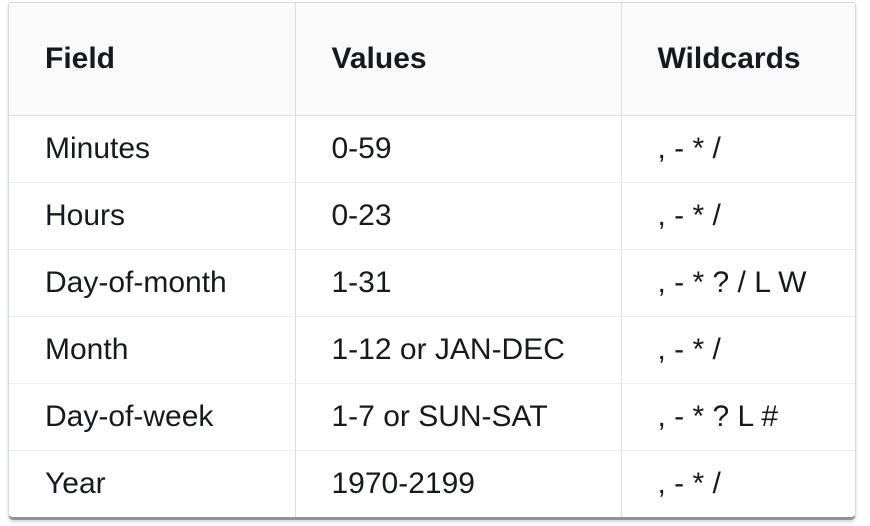 The height and width of the screenshot is (526, 870). What do you see at coordinates (458, 149) in the screenshot?
I see `cell-values: 0-59` at bounding box center [458, 149].